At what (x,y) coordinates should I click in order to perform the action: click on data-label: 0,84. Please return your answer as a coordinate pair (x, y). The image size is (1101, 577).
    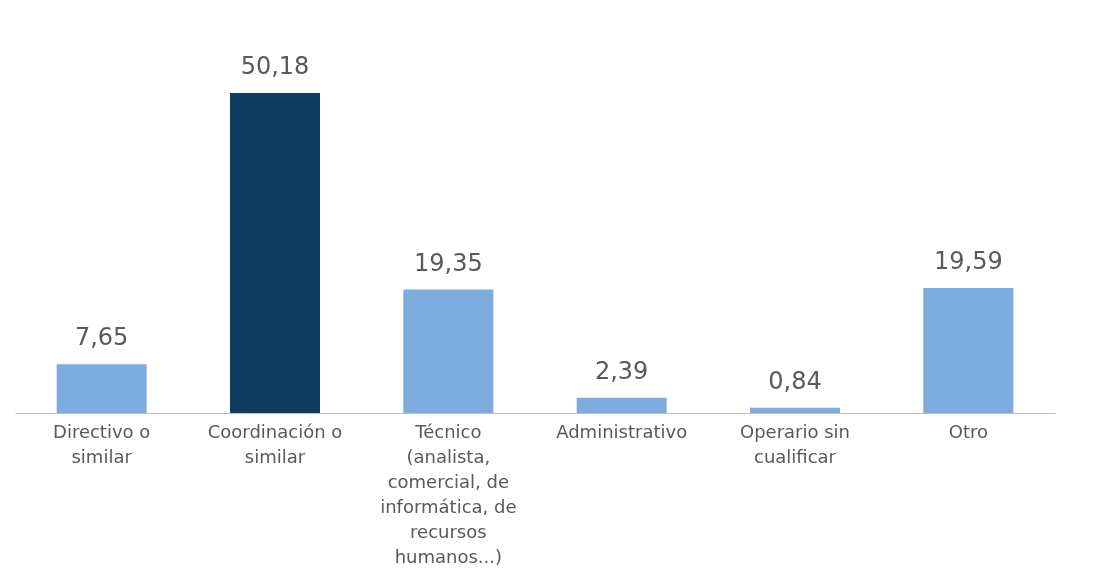
    Looking at the image, I should click on (795, 380).